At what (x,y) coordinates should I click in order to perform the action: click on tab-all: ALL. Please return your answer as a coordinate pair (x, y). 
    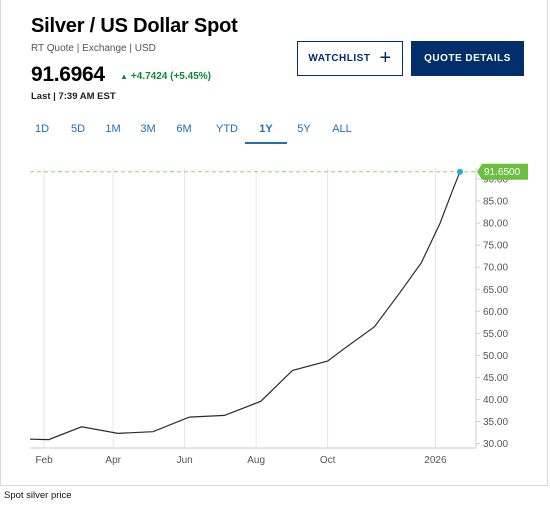
    Looking at the image, I should click on (342, 129).